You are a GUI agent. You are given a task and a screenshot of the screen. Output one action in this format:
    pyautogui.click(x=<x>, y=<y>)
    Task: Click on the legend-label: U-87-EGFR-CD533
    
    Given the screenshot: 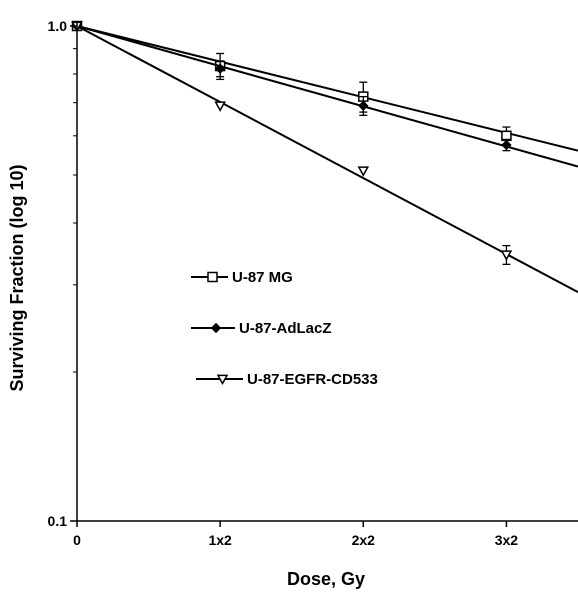 What is the action you would take?
    pyautogui.click(x=312, y=379)
    